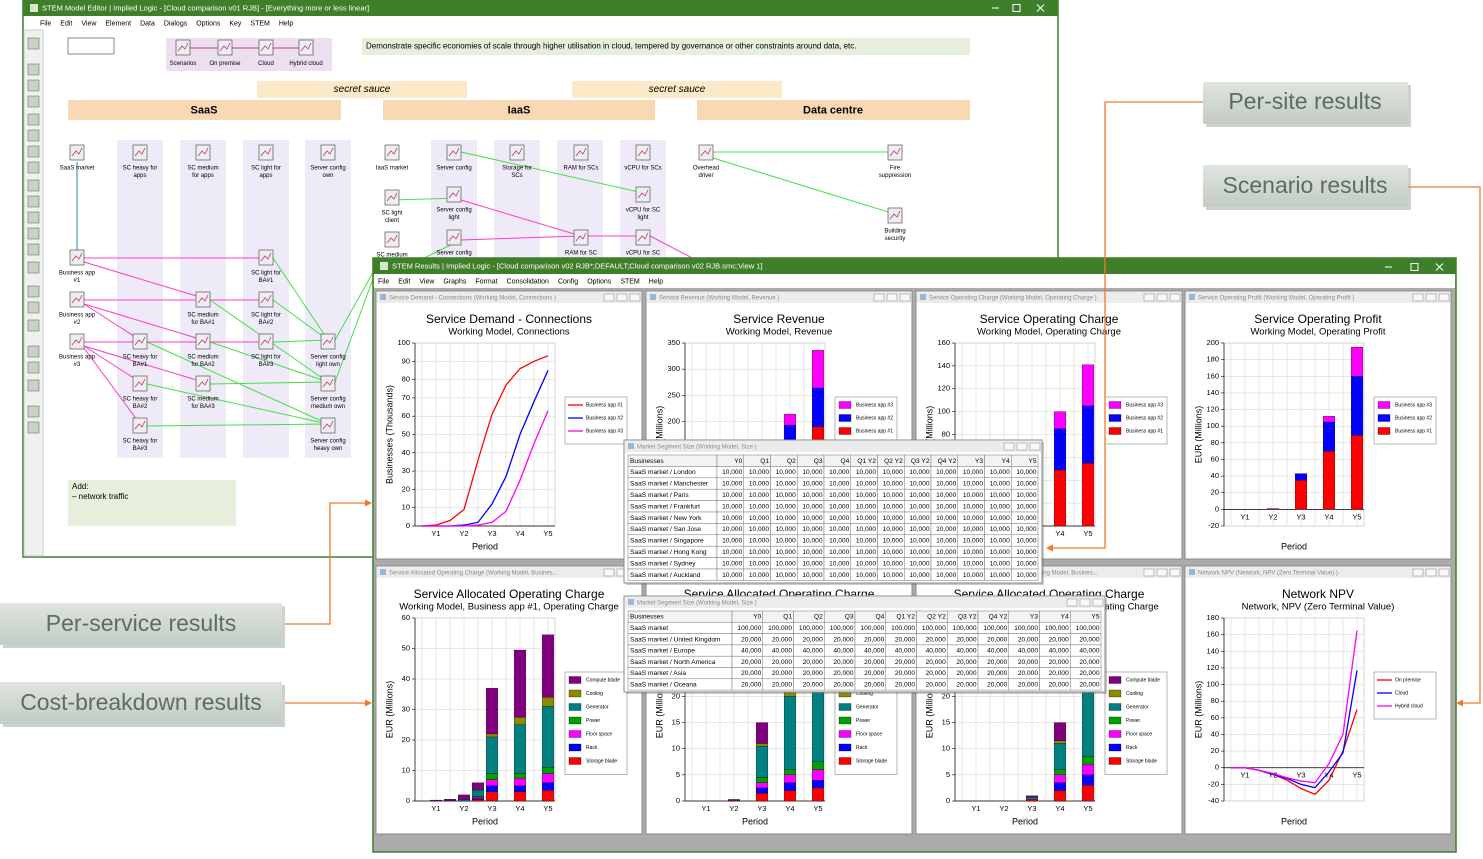 This screenshot has width=1483, height=859. Describe the element at coordinates (118, 23) in the screenshot. I see `menu-item: Element` at that location.